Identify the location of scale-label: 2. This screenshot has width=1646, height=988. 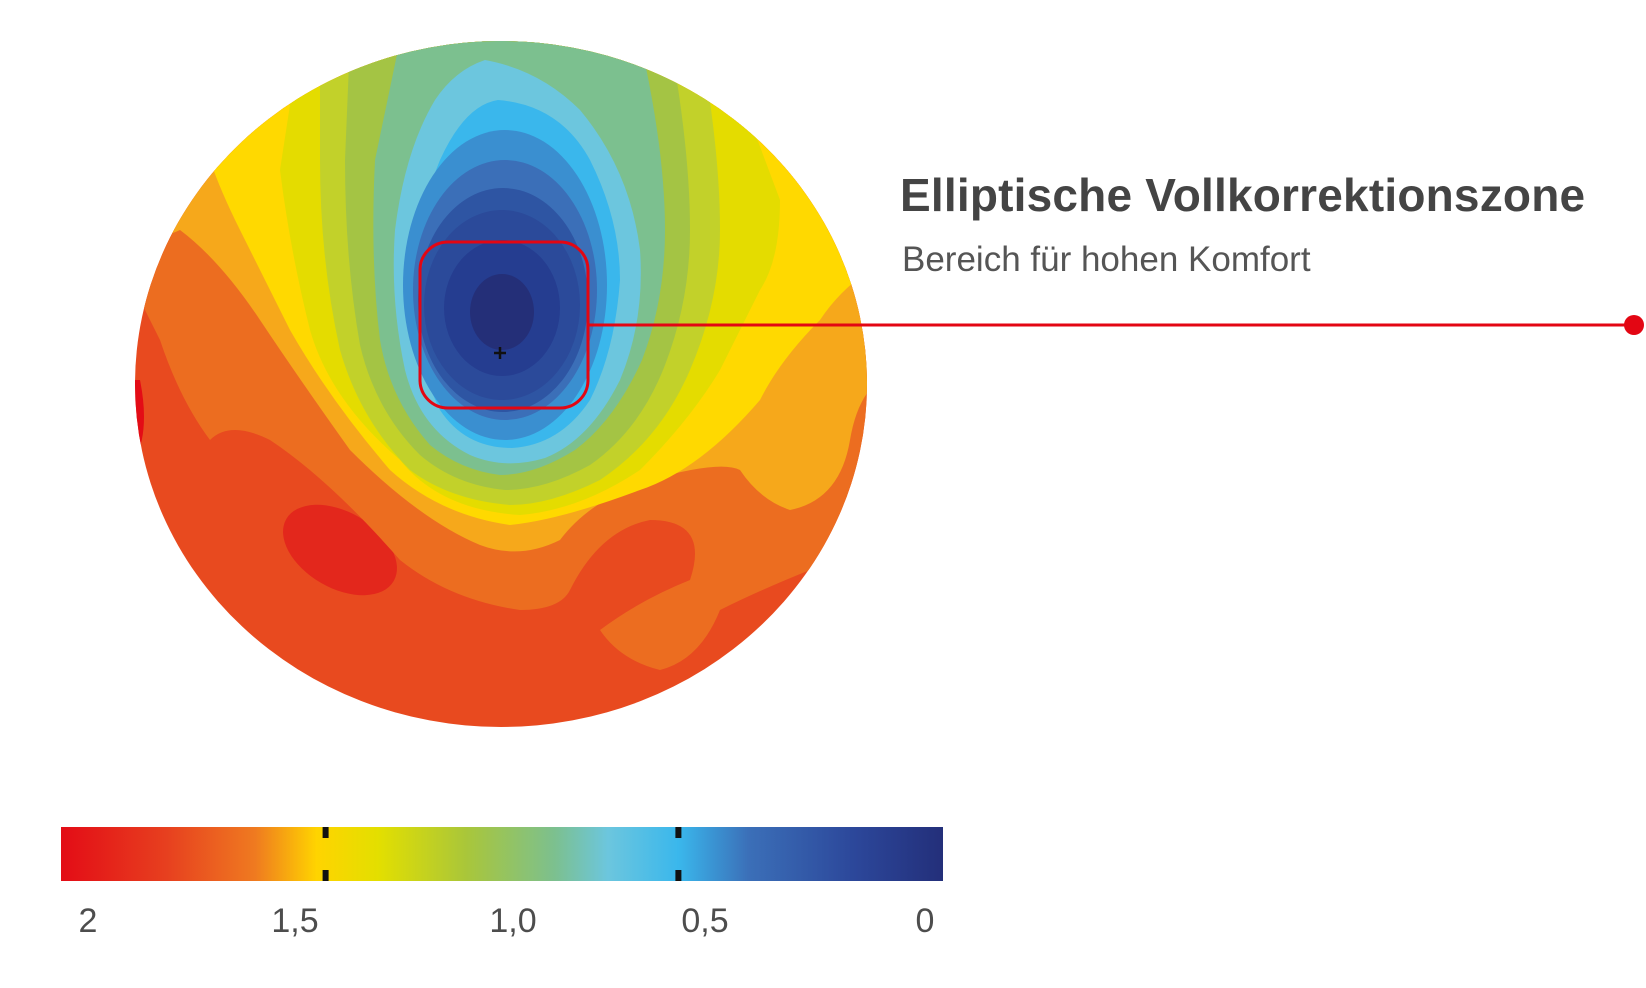
(88, 921).